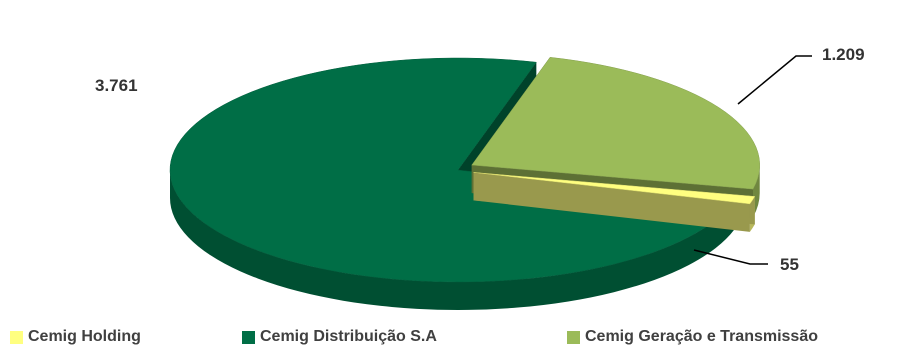 This screenshot has width=914, height=349. I want to click on legend-label-holding: Cemig Holding, so click(84, 336).